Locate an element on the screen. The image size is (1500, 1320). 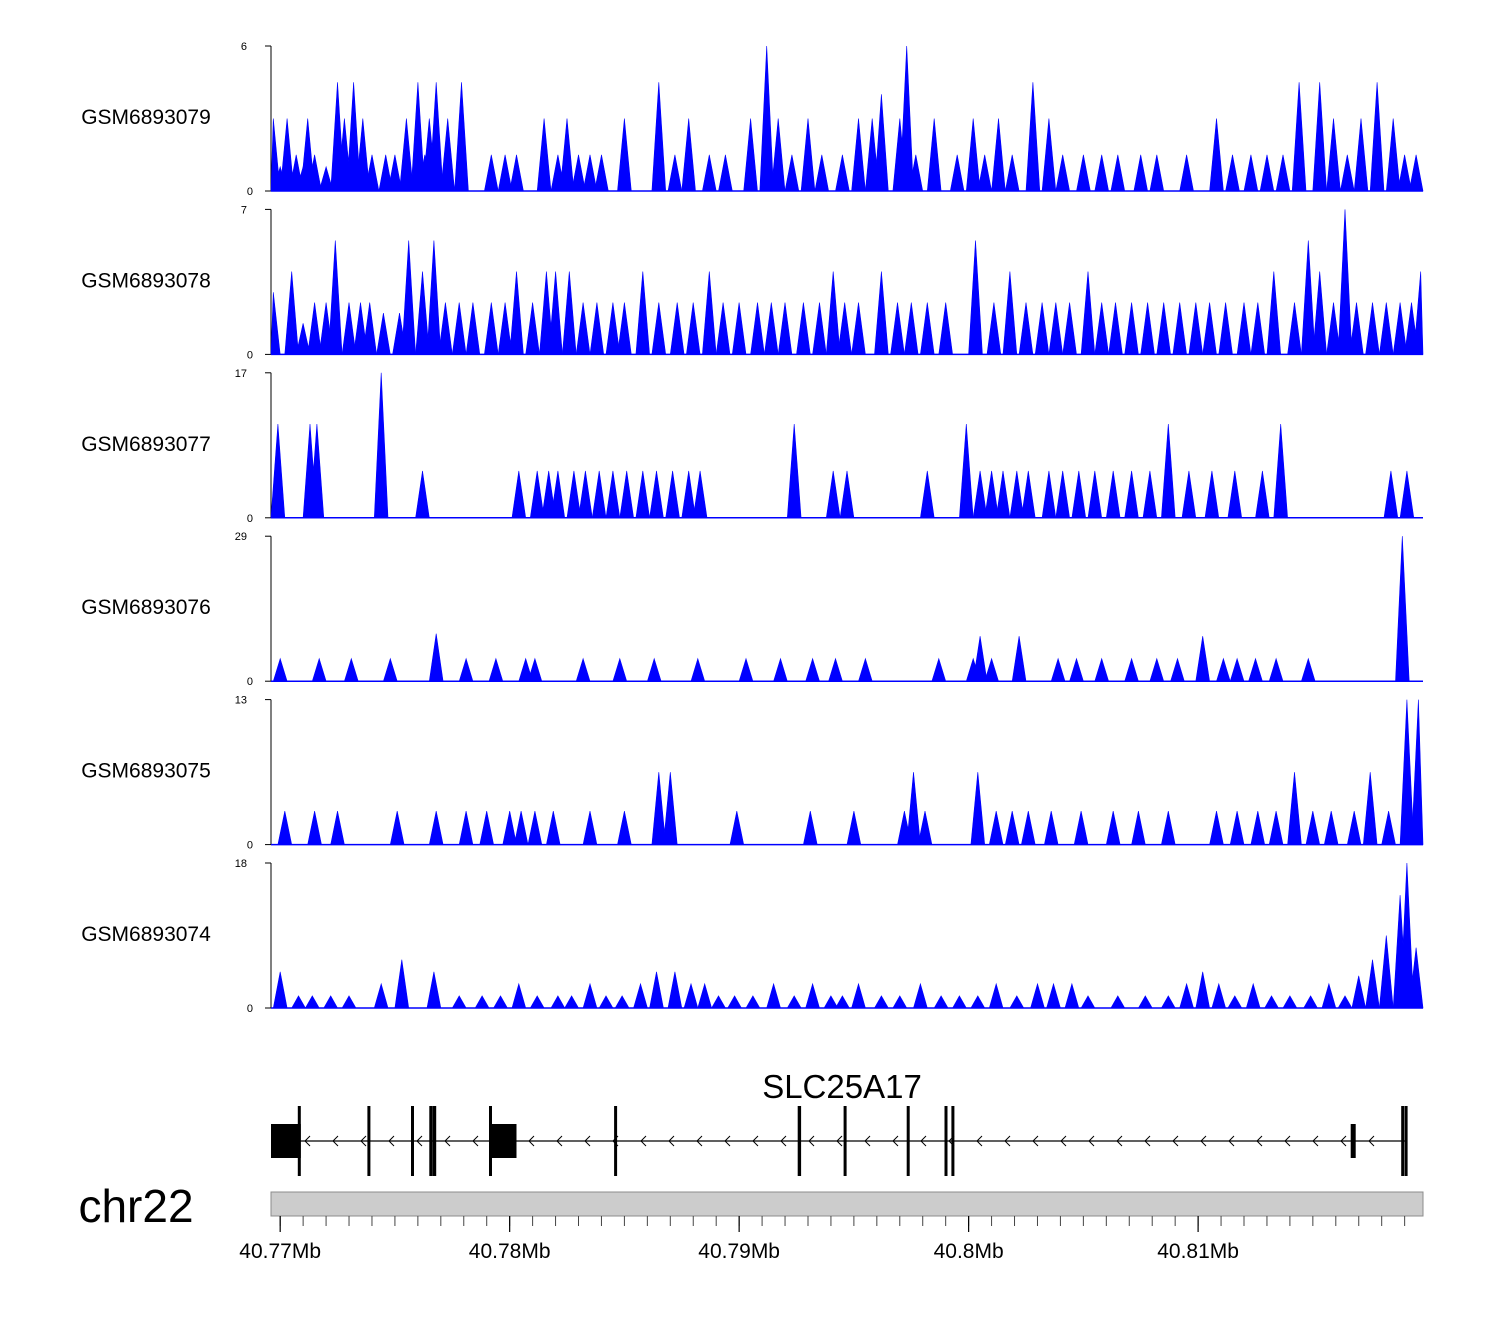
track-ymax-label: 17 is located at coordinates (241, 374).